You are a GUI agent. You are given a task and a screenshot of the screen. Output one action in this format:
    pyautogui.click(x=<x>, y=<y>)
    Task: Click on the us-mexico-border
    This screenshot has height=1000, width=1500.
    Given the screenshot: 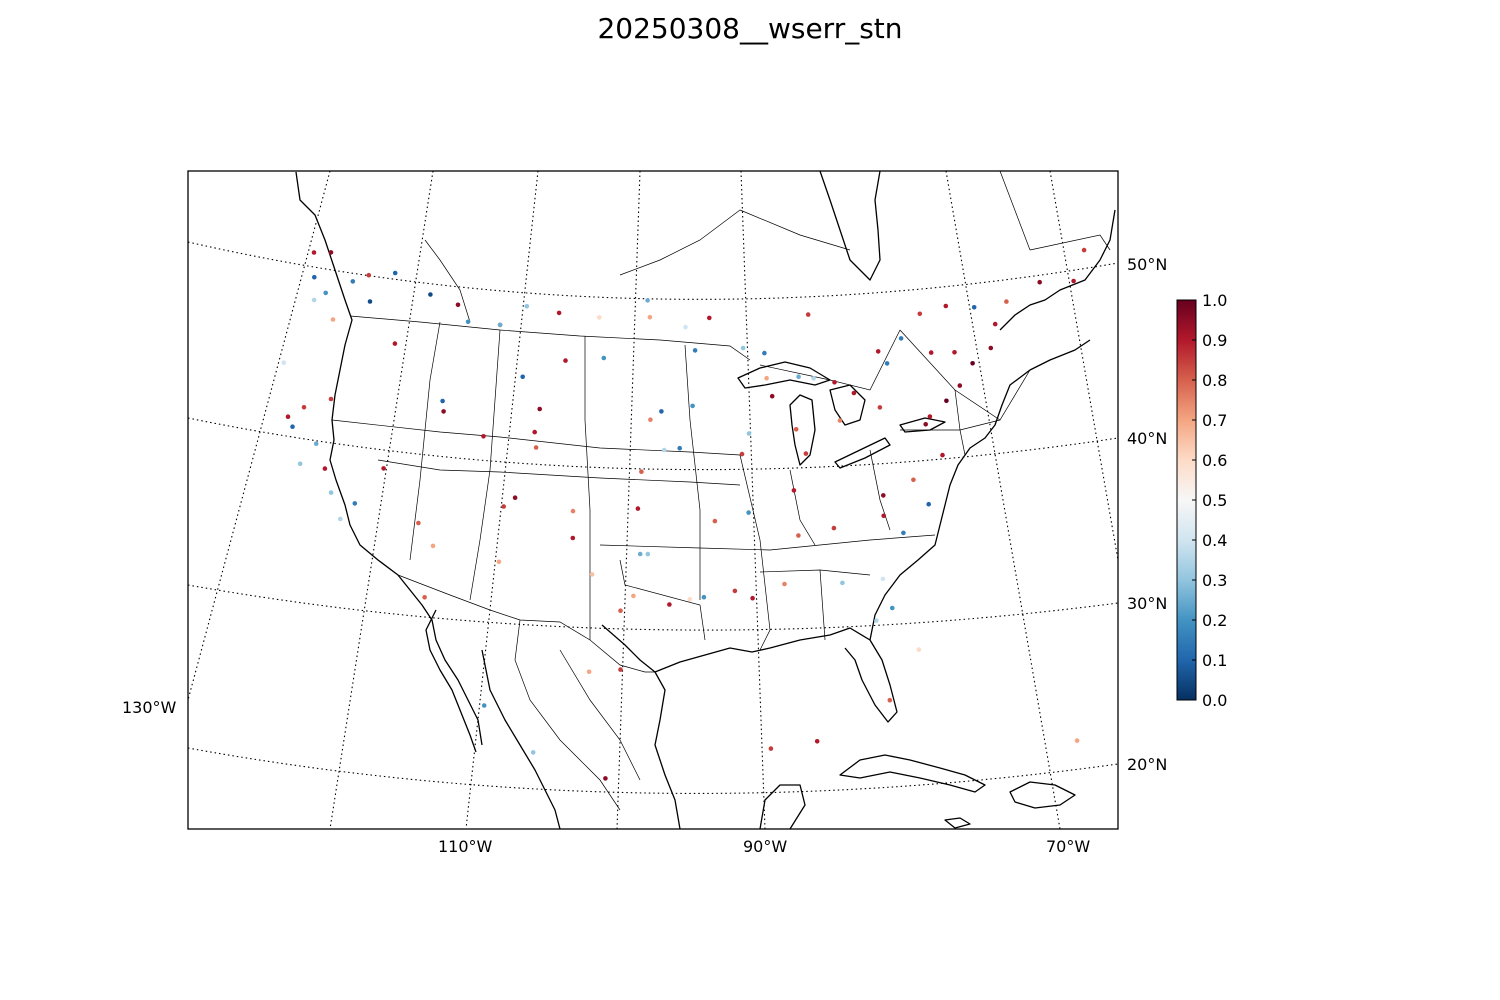 What is the action you would take?
    pyautogui.click(x=526, y=623)
    